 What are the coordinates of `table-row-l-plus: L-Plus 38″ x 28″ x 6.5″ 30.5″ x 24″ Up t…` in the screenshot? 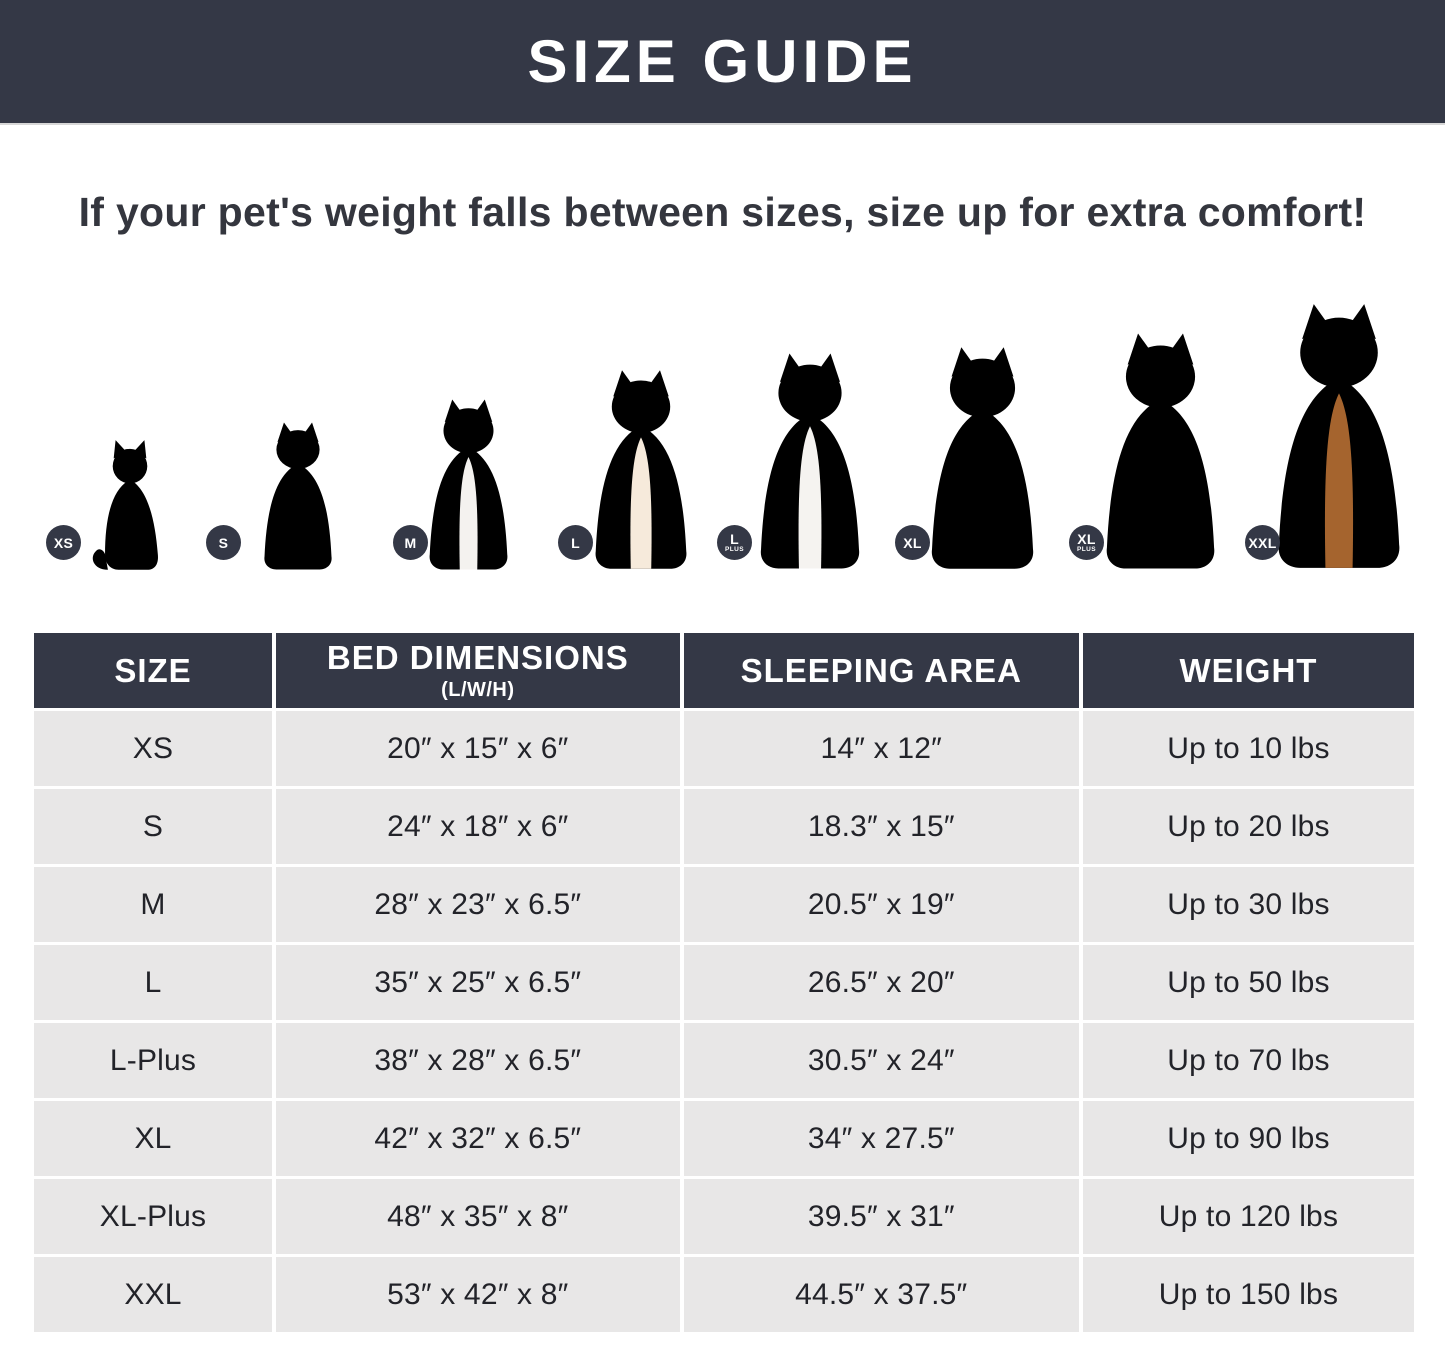 It's located at (724, 1060).